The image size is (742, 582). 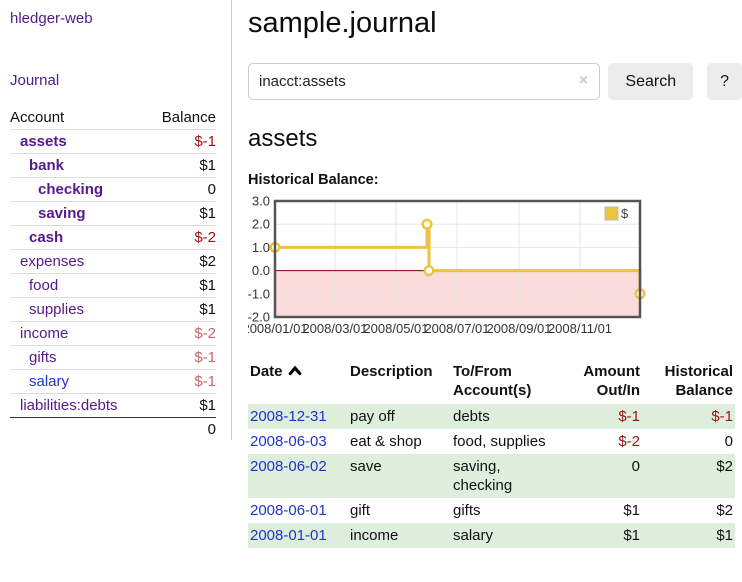 I want to click on account-link: liabilities:debts, so click(x=69, y=405).